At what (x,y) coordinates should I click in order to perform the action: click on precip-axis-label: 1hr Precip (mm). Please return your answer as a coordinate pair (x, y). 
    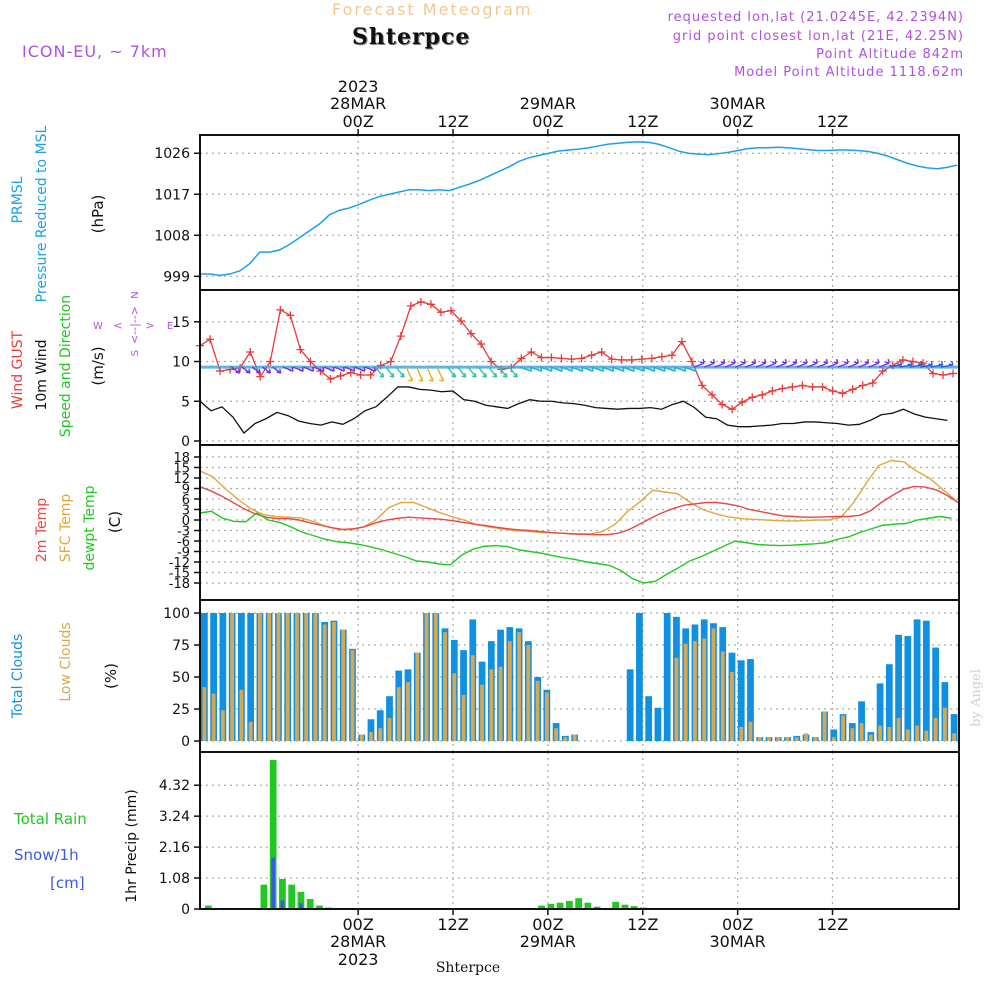
    Looking at the image, I should click on (132, 845).